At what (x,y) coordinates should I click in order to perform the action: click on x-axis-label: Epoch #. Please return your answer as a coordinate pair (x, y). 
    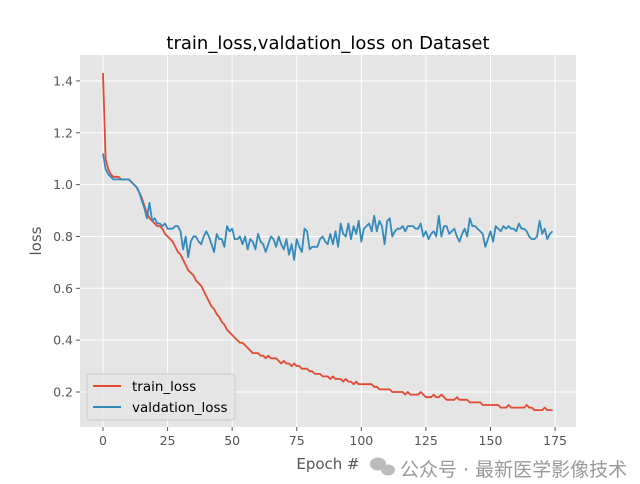
    Looking at the image, I should click on (327, 464).